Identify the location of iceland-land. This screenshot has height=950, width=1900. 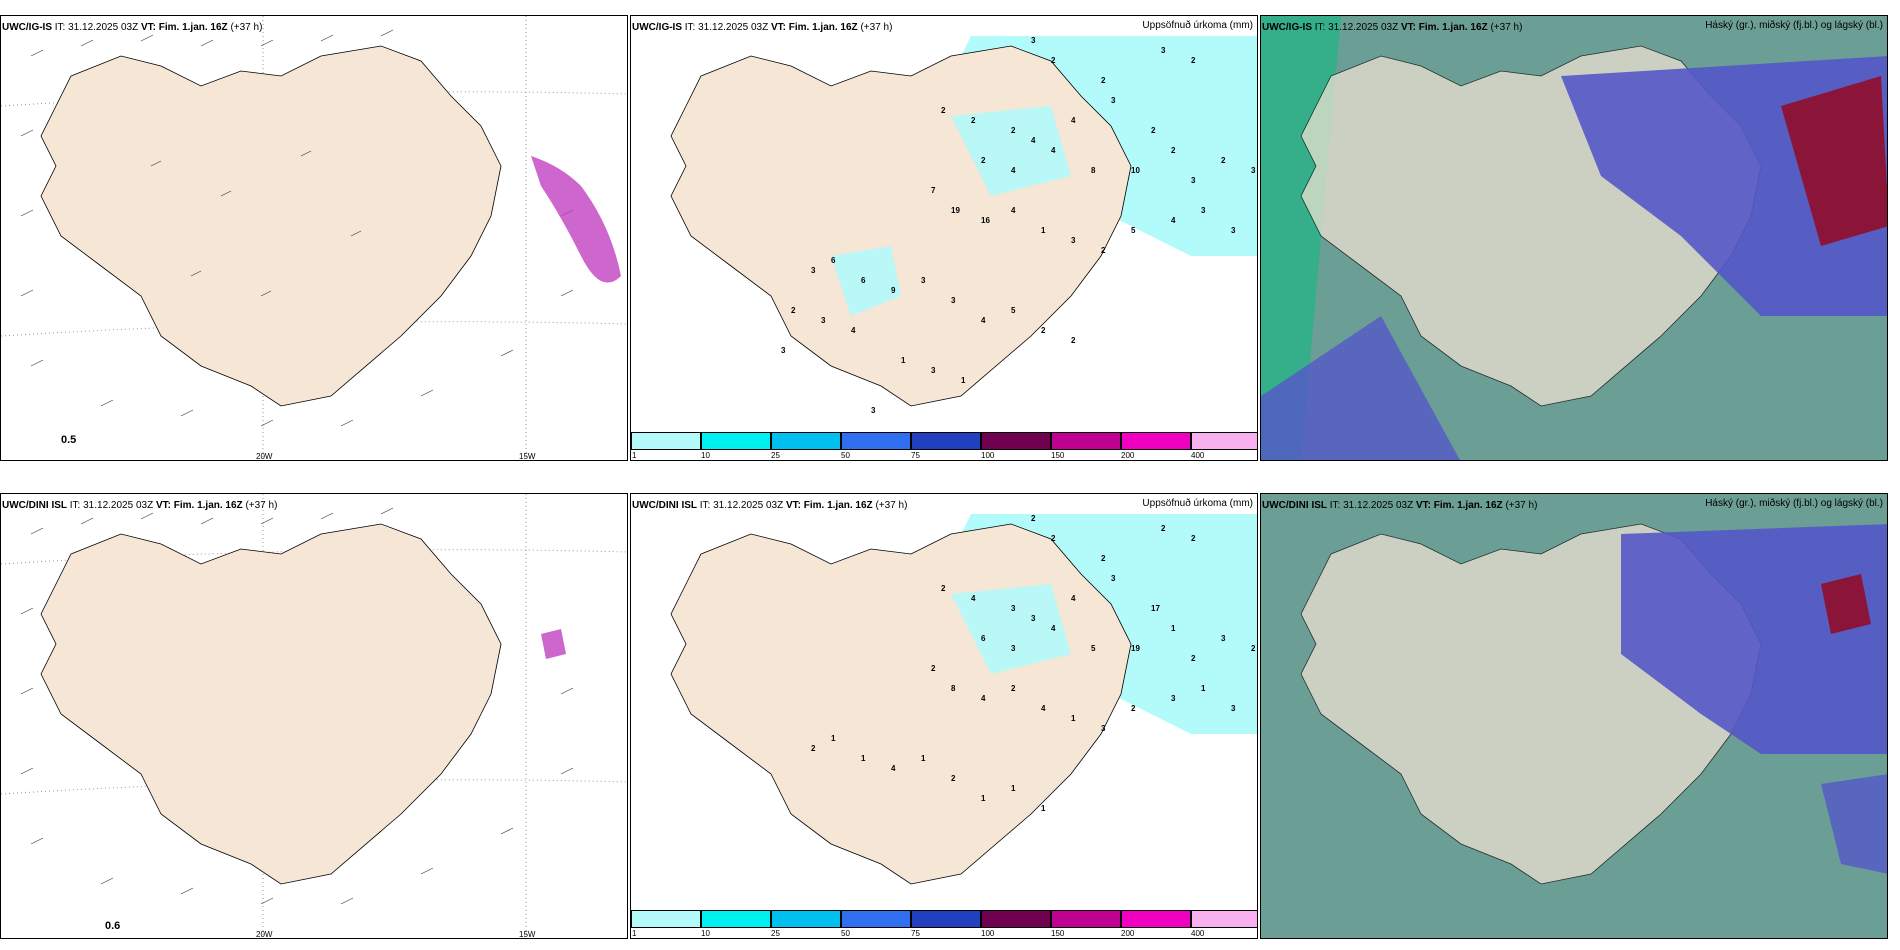
(271, 226).